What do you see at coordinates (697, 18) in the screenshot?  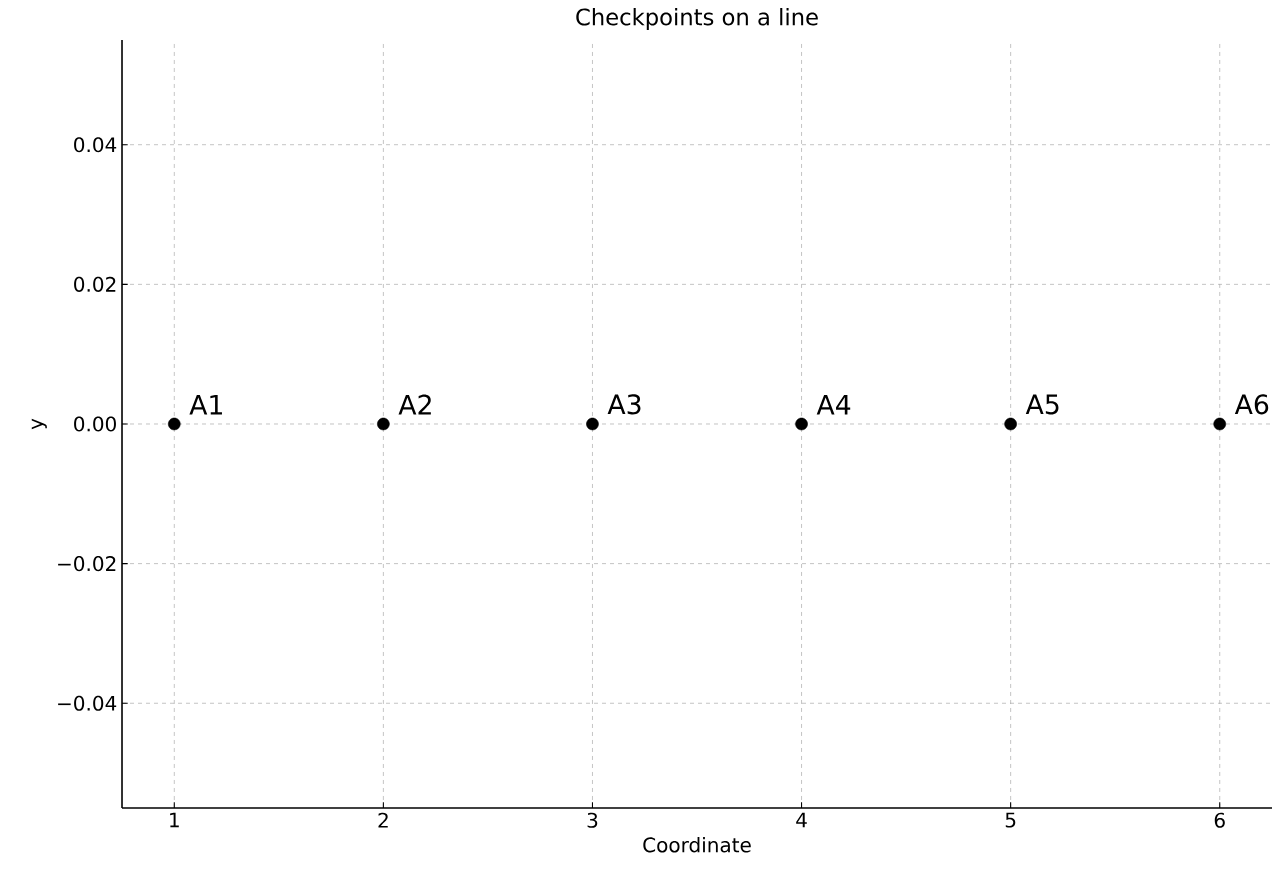 I see `chart-title: Checkpoints on a line` at bounding box center [697, 18].